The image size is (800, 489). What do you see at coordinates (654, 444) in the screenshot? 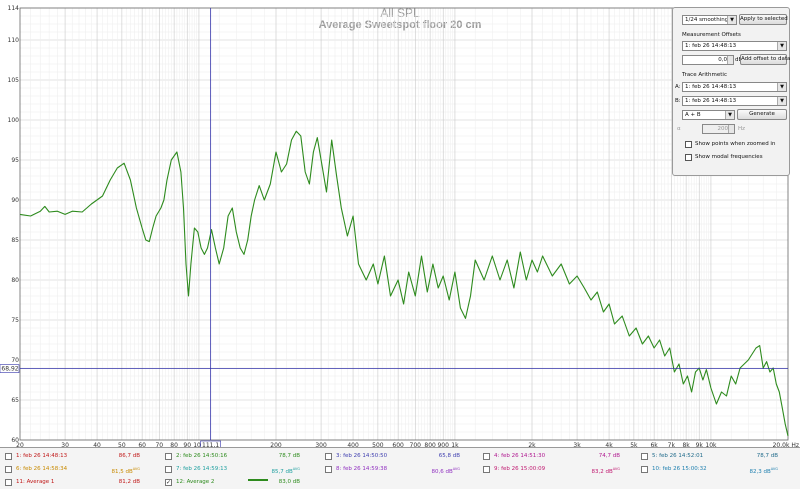
I see `x-tick-label: 6k` at bounding box center [654, 444].